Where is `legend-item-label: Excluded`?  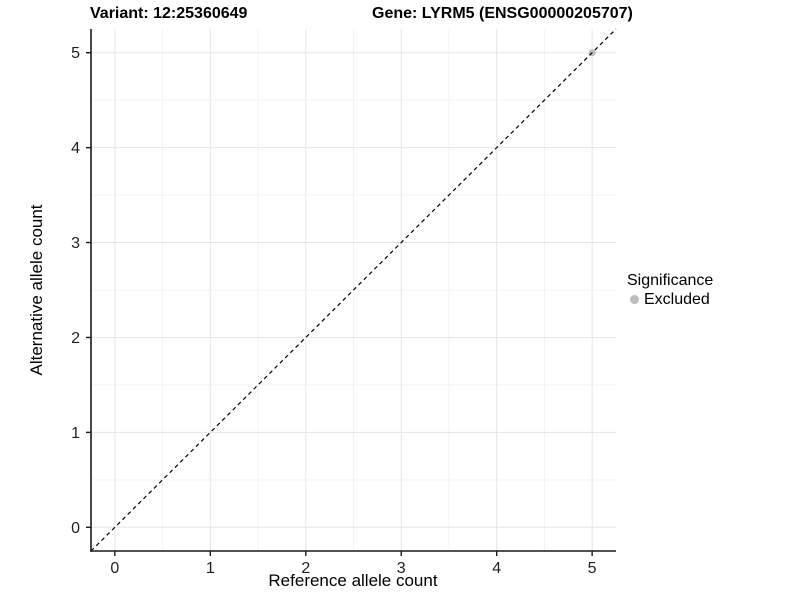 legend-item-label: Excluded is located at coordinates (677, 299).